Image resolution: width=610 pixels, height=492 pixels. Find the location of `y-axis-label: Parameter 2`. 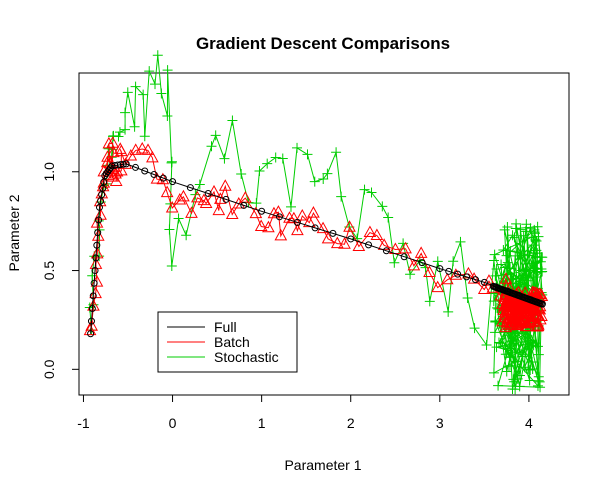

y-axis-label: Parameter 2 is located at coordinates (14, 232).